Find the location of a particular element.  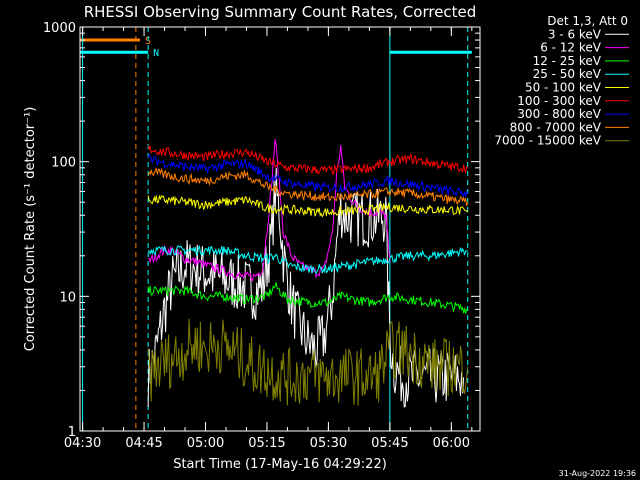

x-tick-label: 05:00 is located at coordinates (205, 443).